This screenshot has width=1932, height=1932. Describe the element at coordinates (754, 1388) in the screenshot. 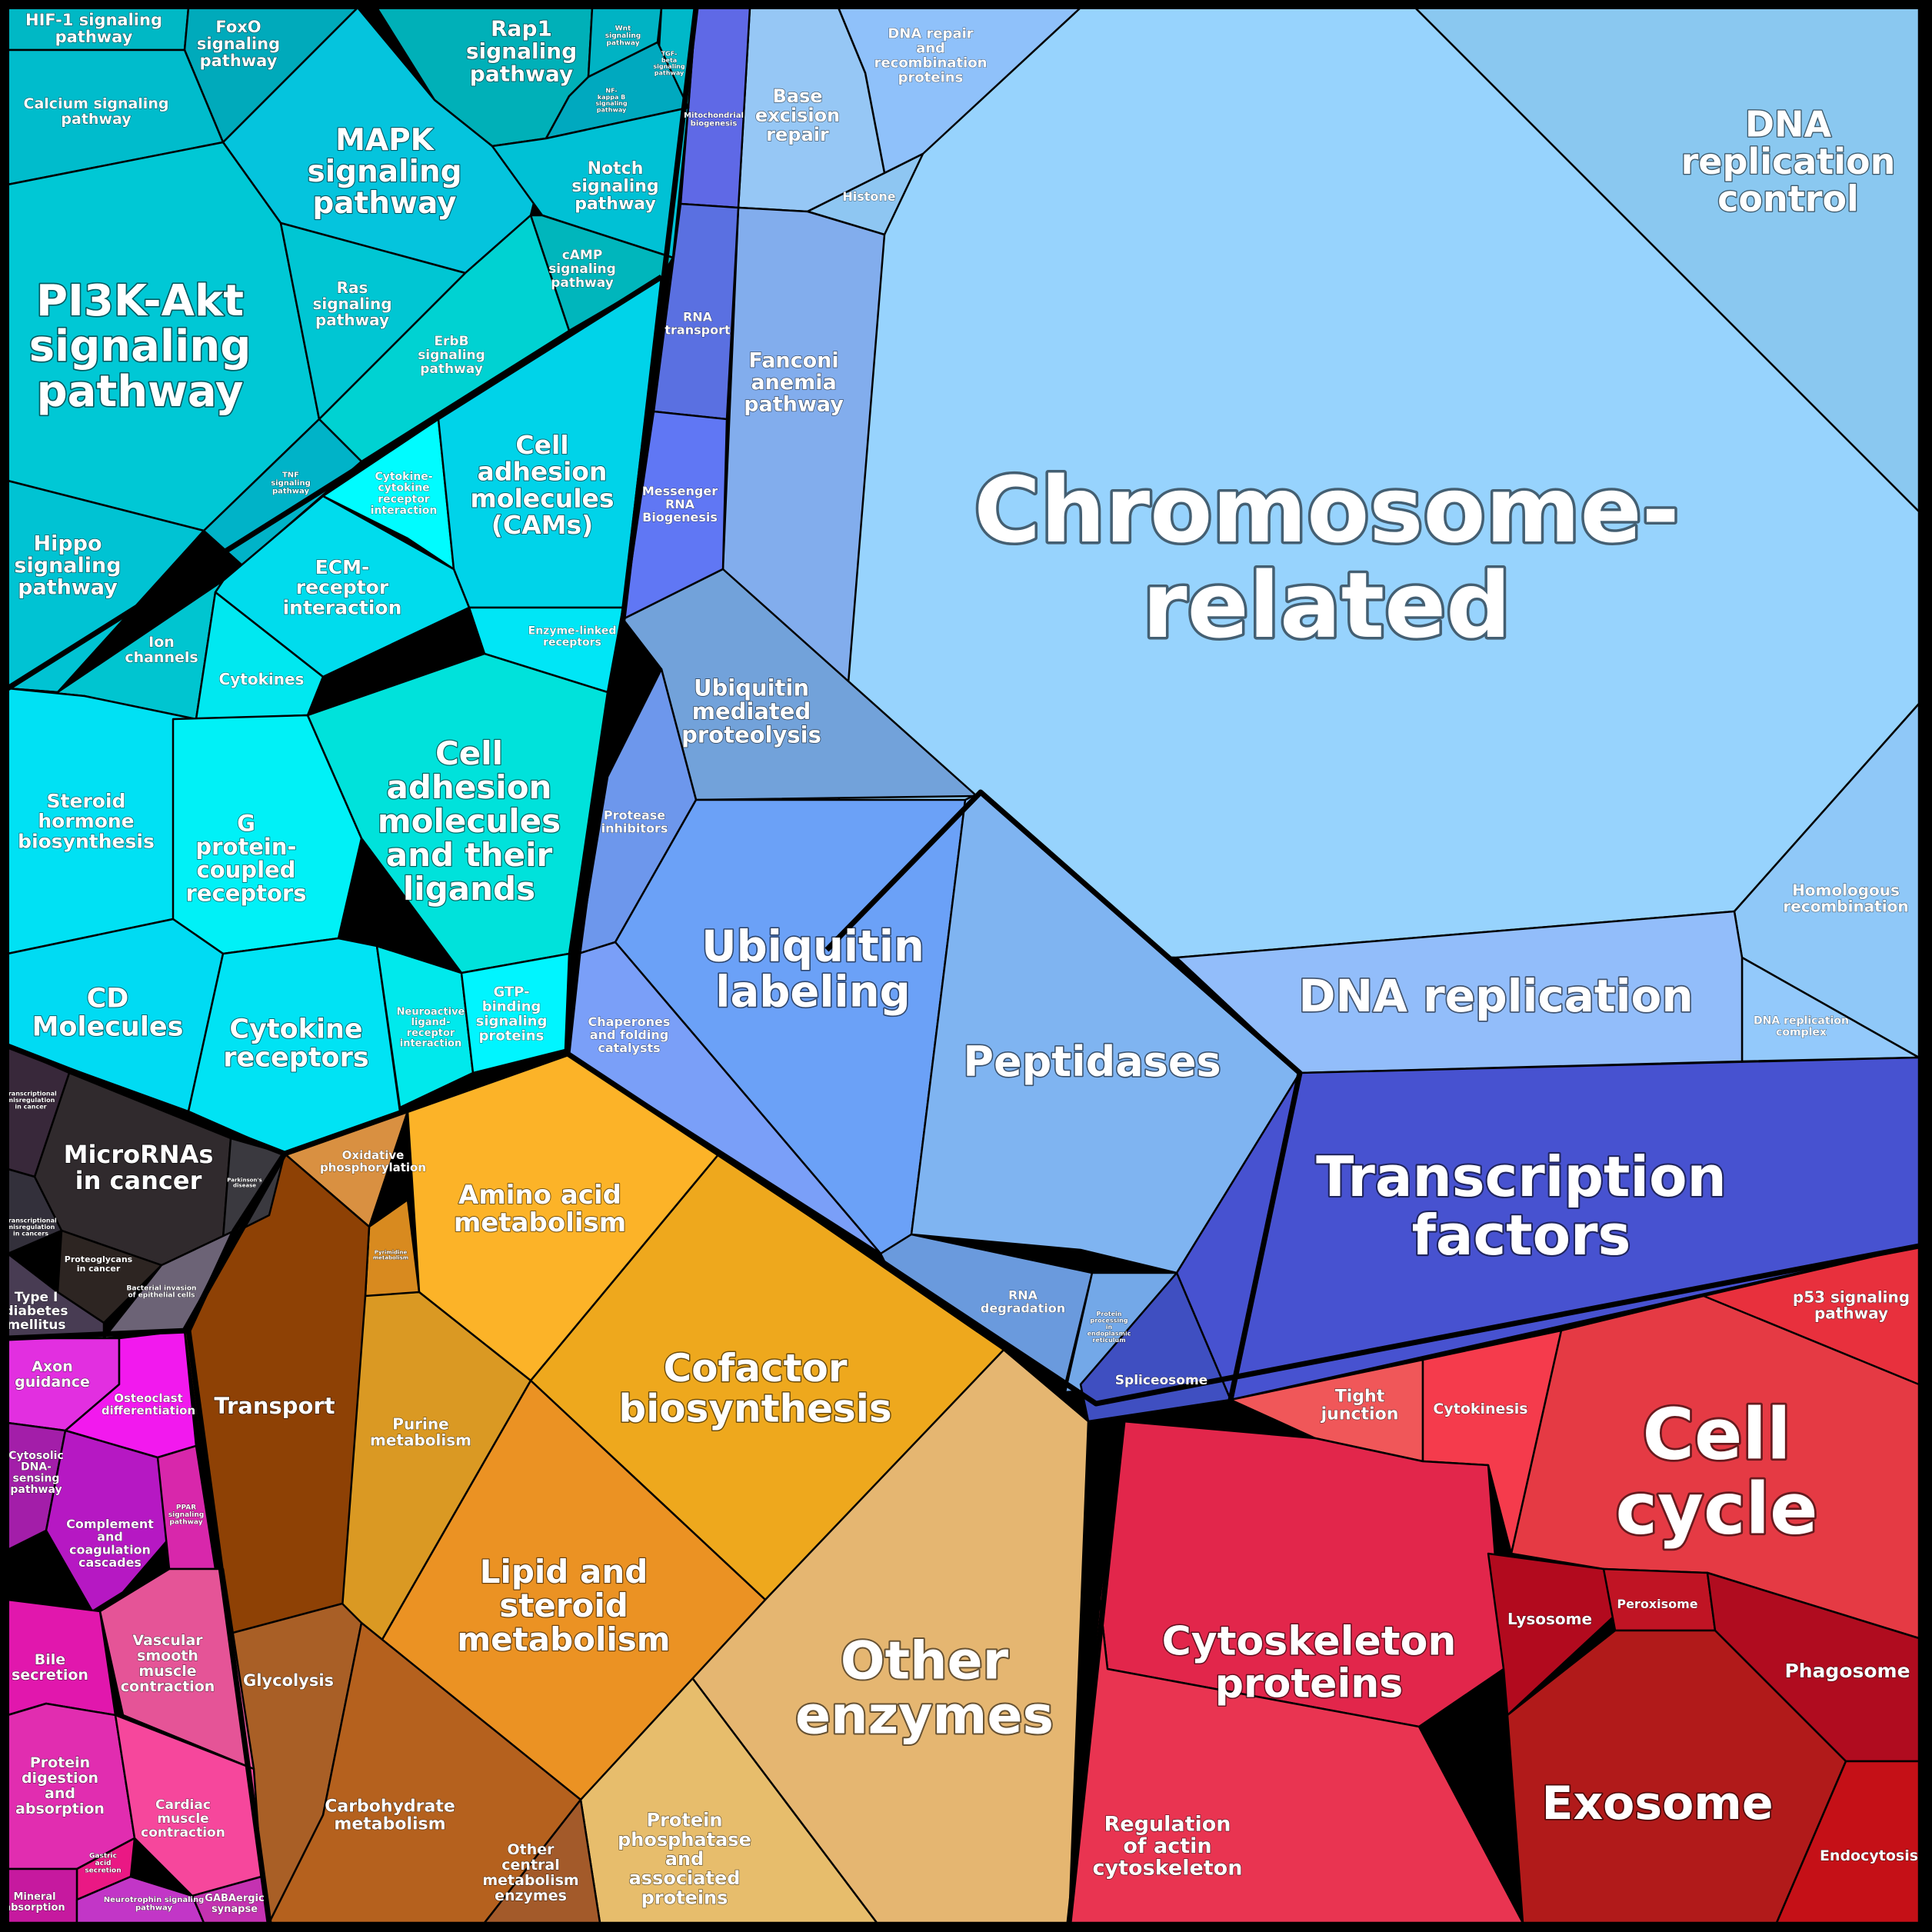

I see `cofactor-biosynthesis-label: Cofactor biosynthesis` at that location.